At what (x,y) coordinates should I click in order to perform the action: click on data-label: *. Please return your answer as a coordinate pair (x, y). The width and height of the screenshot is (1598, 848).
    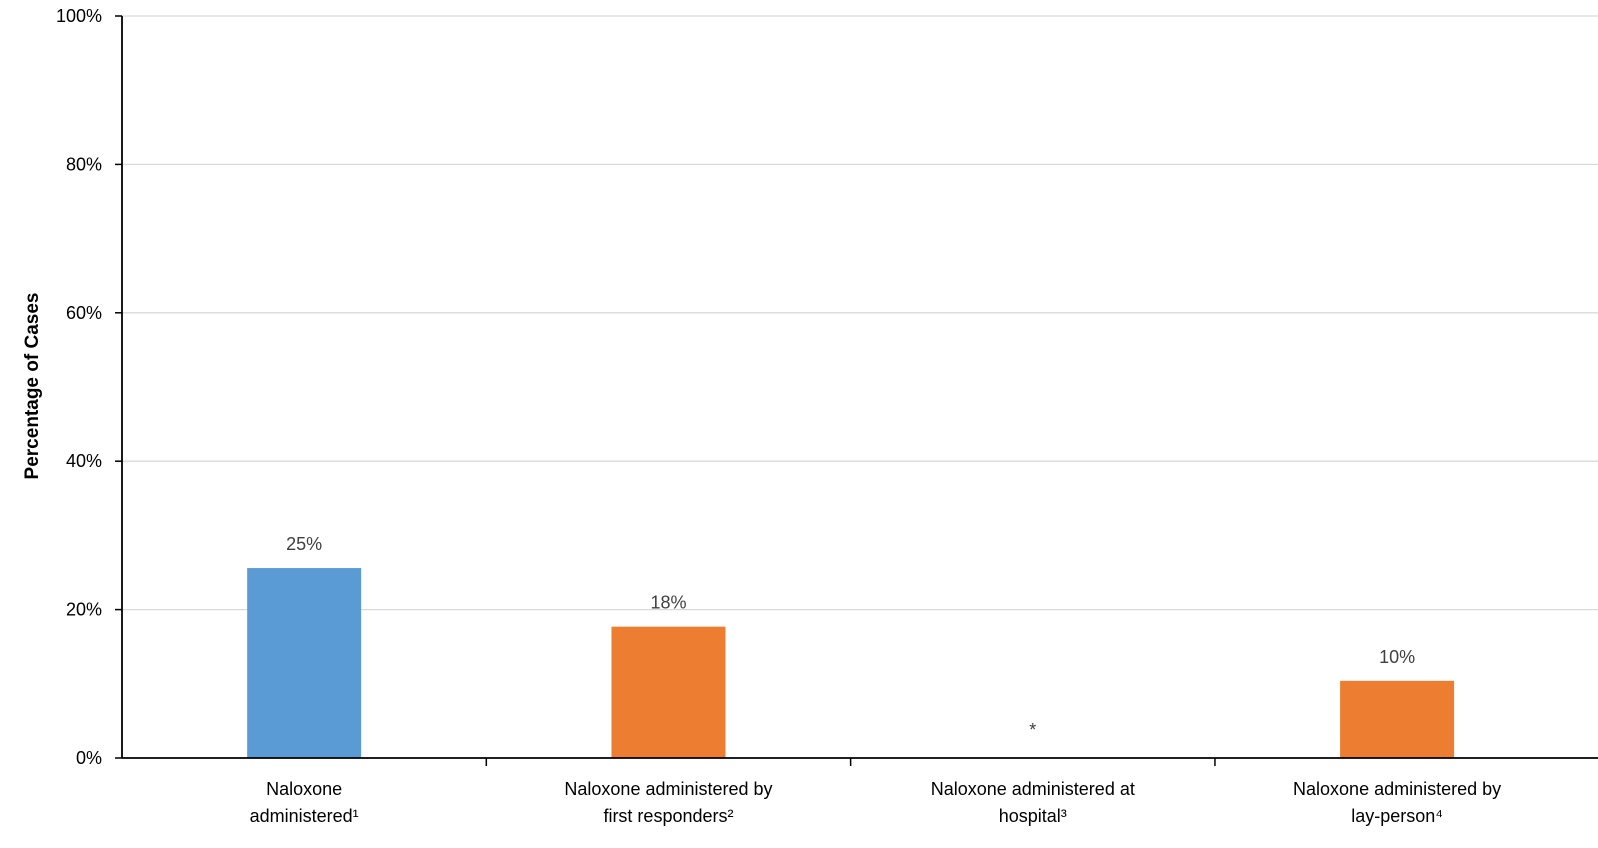
    Looking at the image, I should click on (1032, 730).